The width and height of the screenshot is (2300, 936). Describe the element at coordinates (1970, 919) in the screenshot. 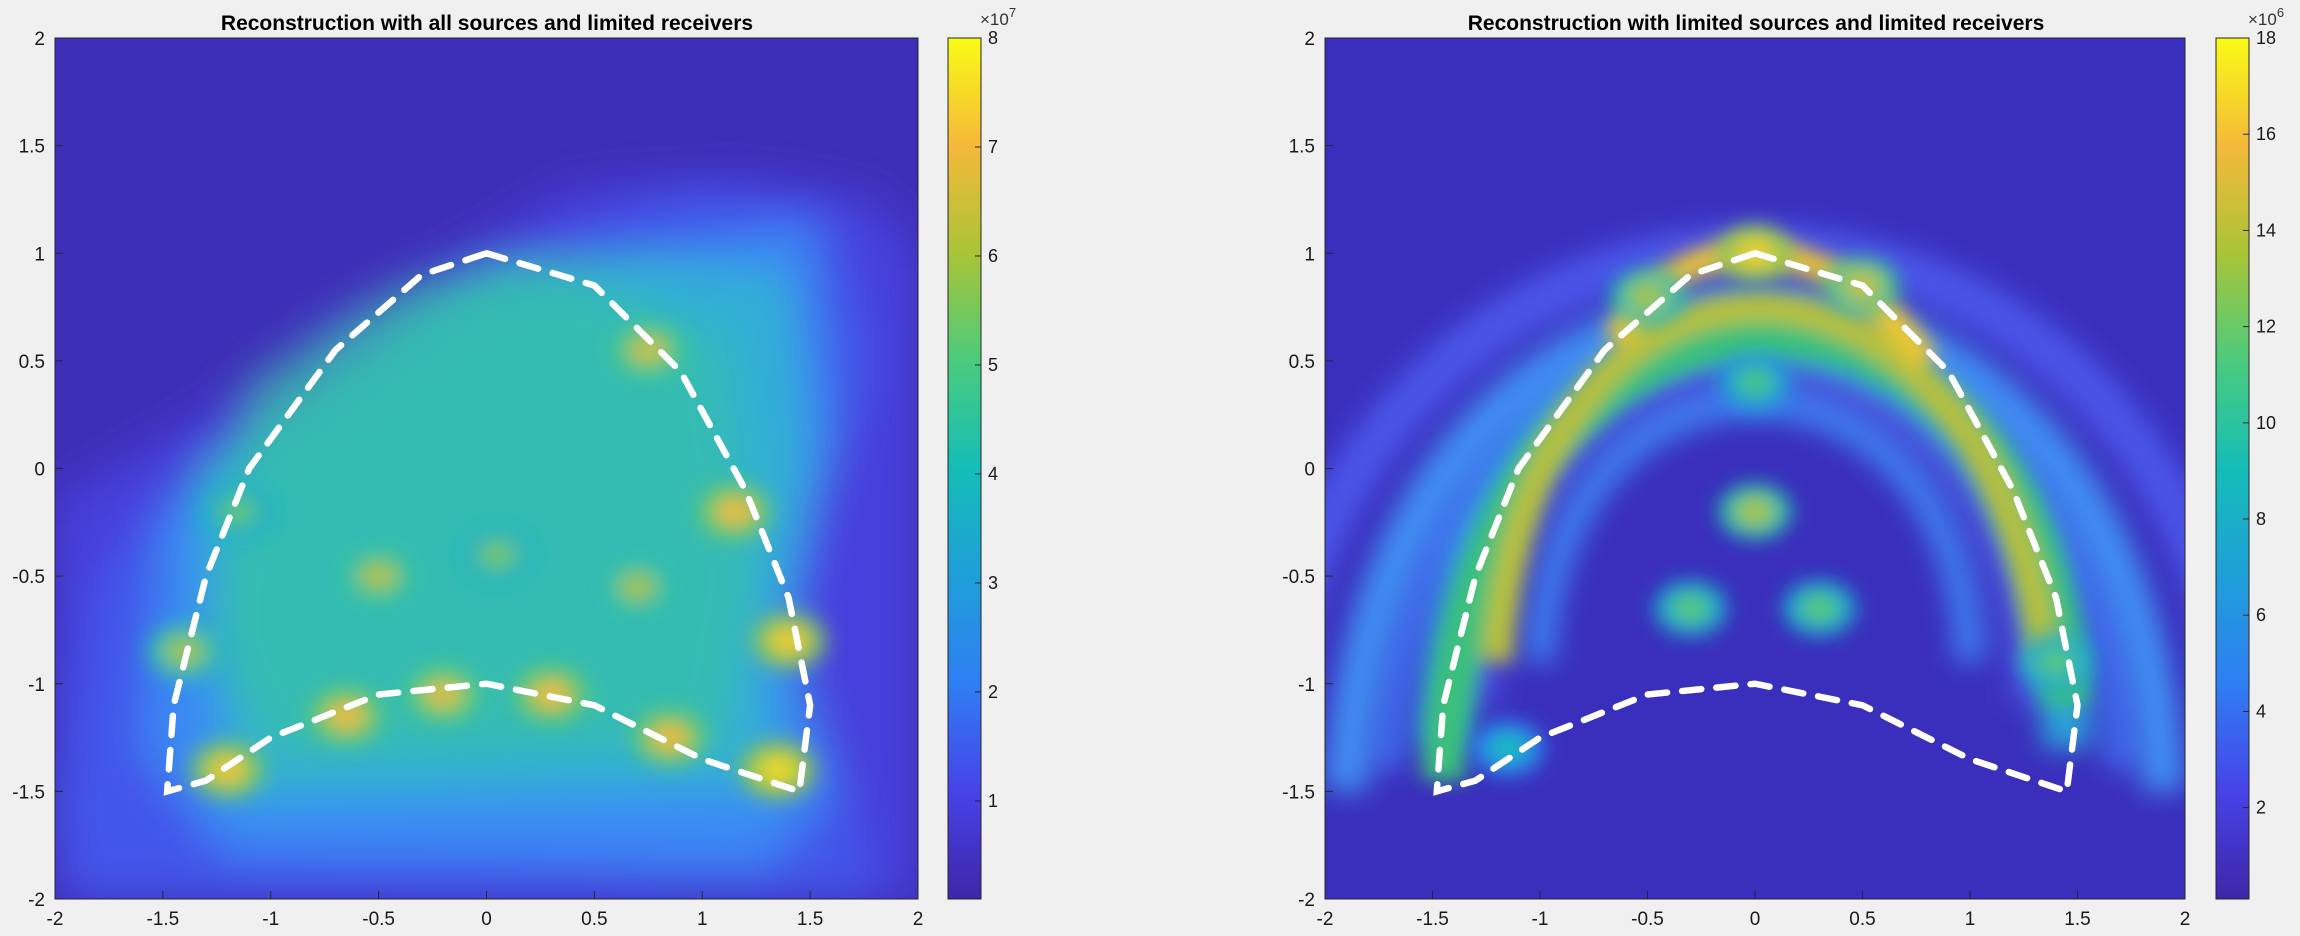

I see `right-x-tick-label-6: 1` at that location.